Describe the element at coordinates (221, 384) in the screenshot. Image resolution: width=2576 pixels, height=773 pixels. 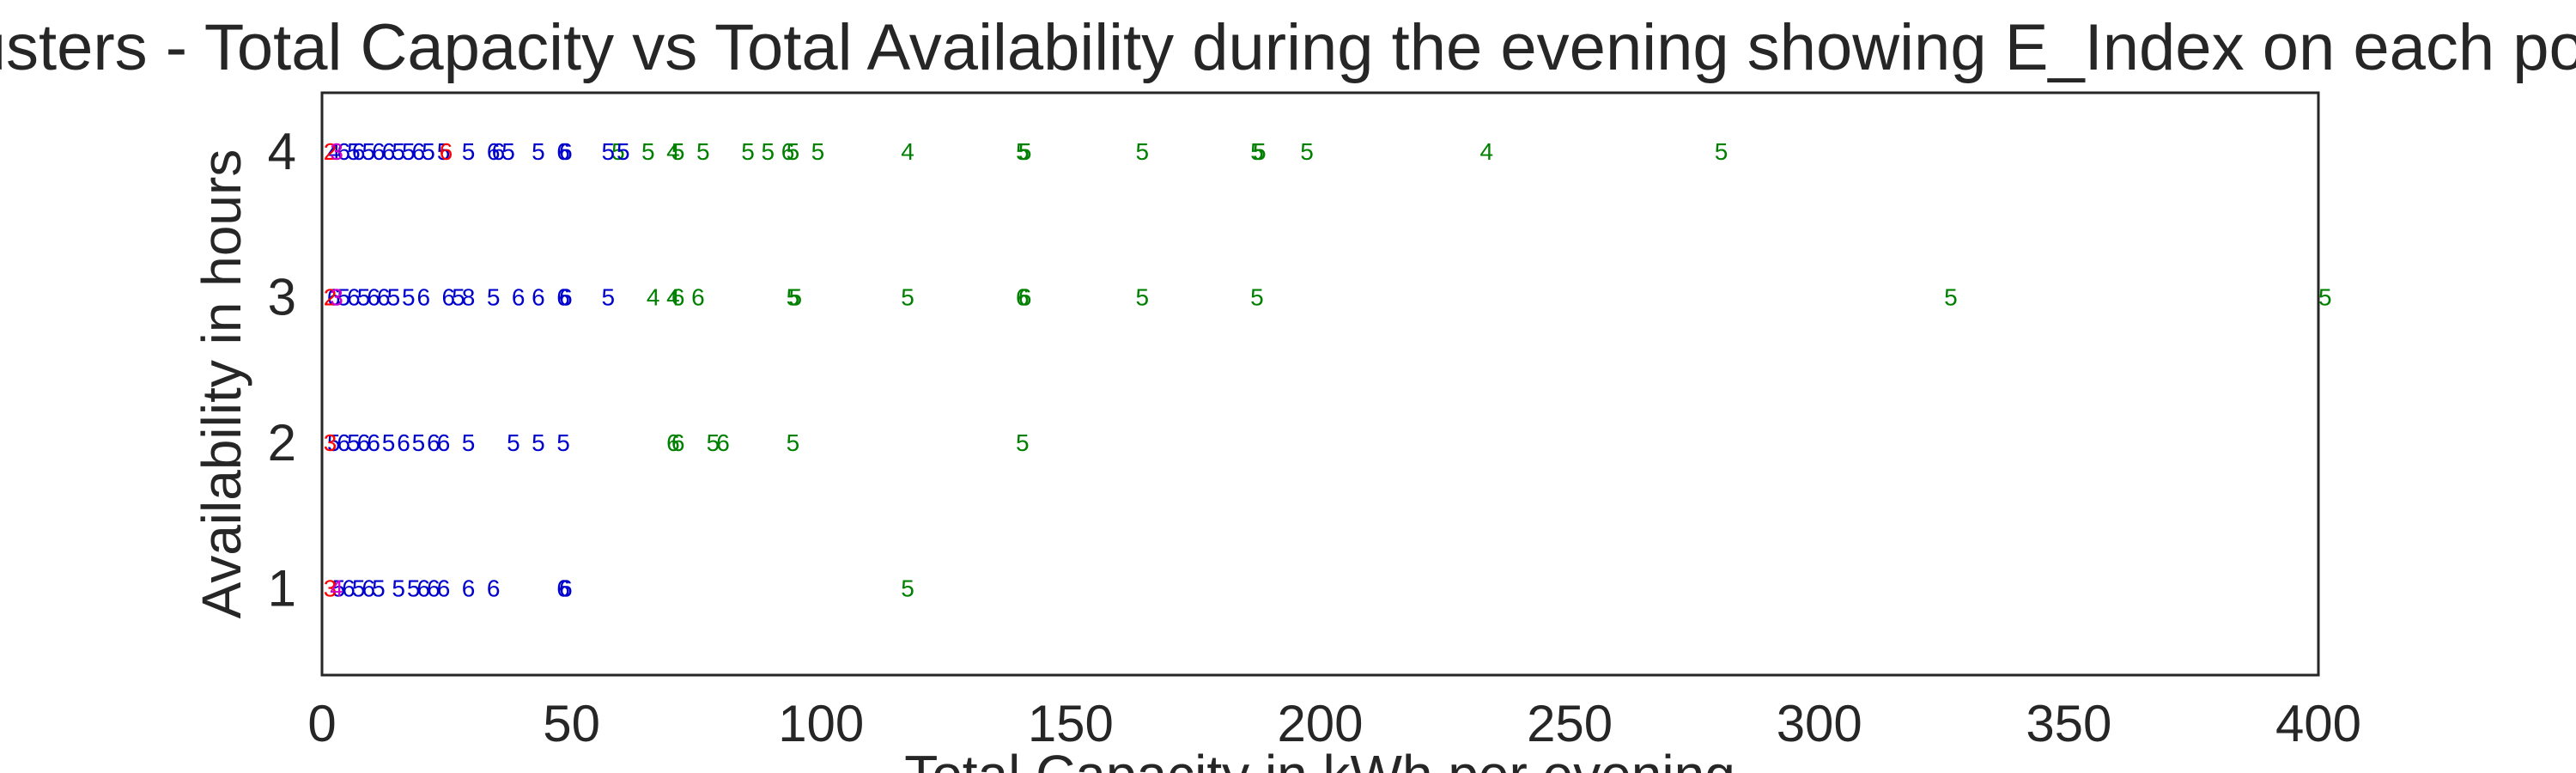
I see `y-axis-label: Availability in hours` at that location.